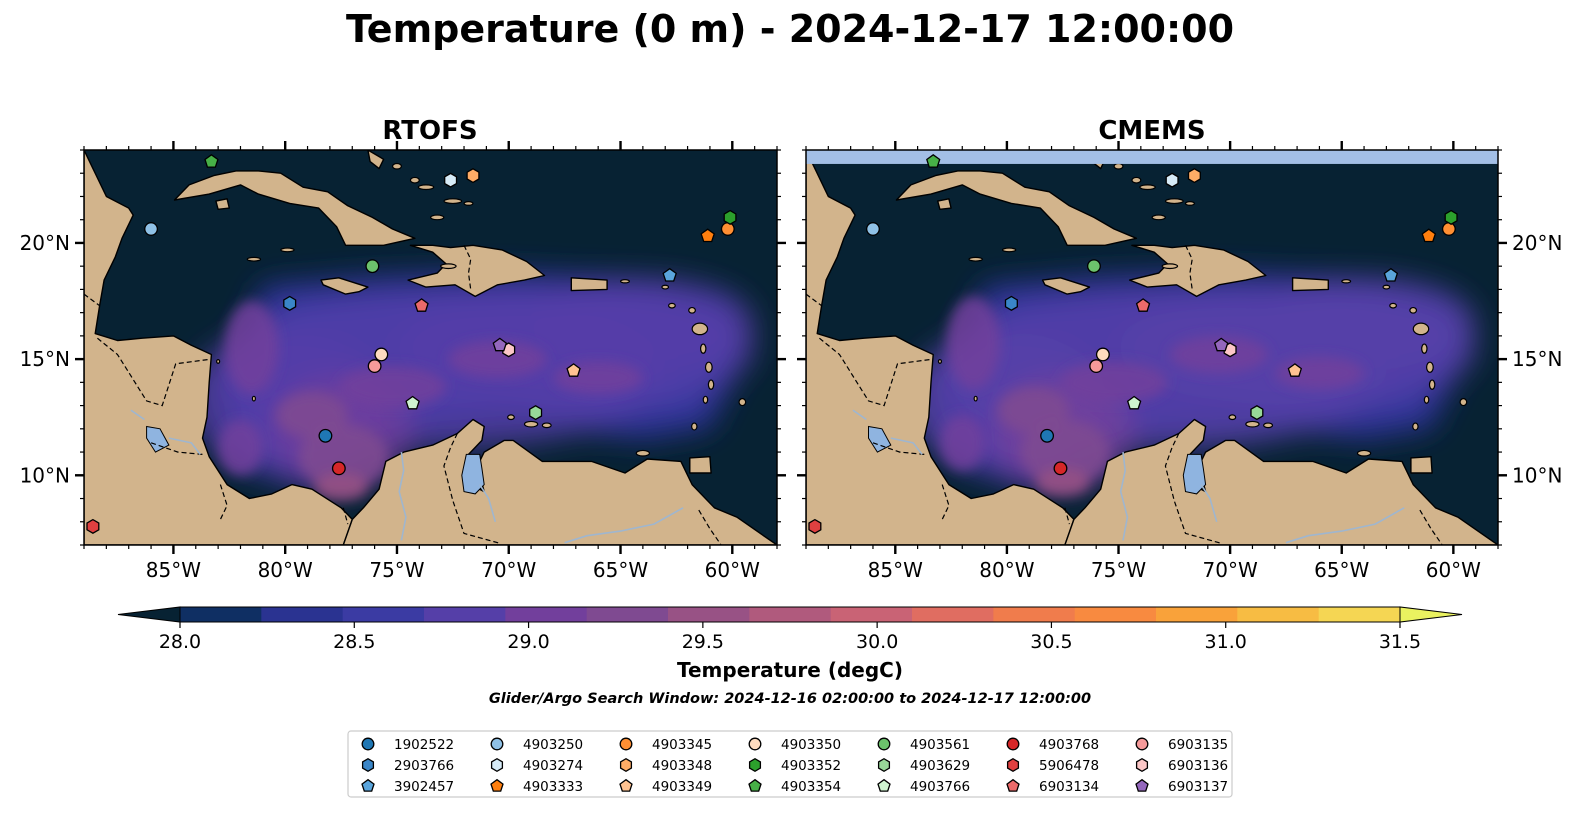  What do you see at coordinates (1069, 745) in the screenshot?
I see `legend-label-4903768: 4903768` at bounding box center [1069, 745].